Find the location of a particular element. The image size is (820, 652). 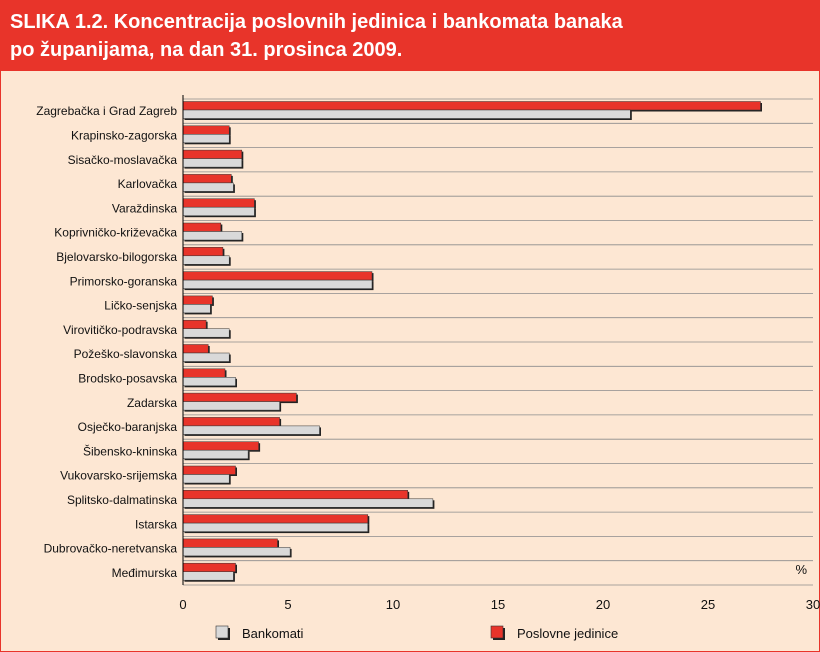

category-label: Virovitičko-podravska is located at coordinates (120, 330).